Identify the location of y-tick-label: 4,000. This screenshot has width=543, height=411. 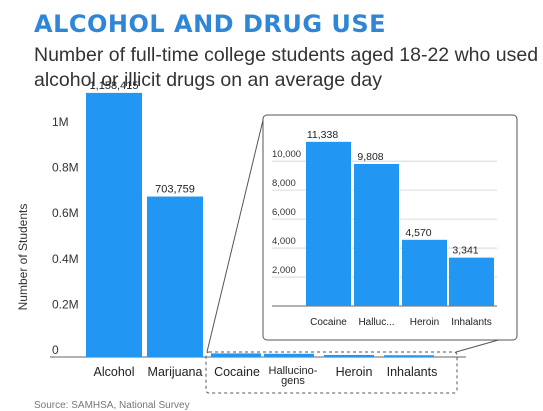
(284, 241).